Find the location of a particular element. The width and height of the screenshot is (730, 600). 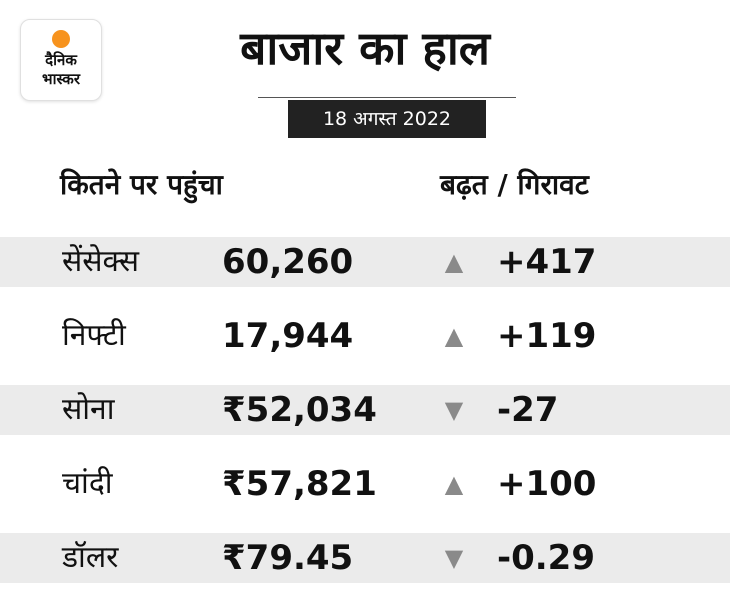

row-change: +119 is located at coordinates (547, 336).